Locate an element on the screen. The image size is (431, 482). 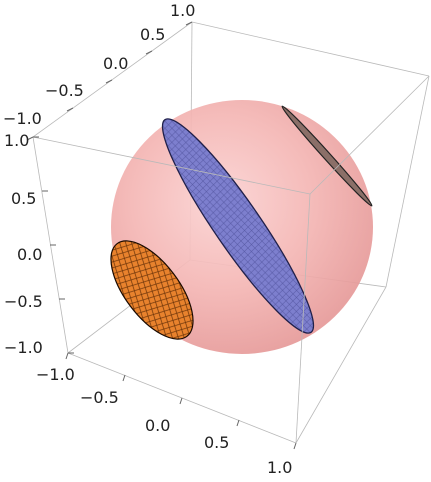
bottom-tick-5: 1.0 is located at coordinates (279, 467).